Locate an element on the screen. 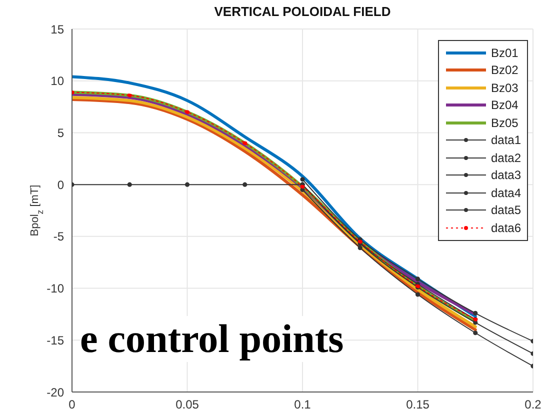 The image size is (542, 413). legend-label: Bz02 is located at coordinates (504, 70).